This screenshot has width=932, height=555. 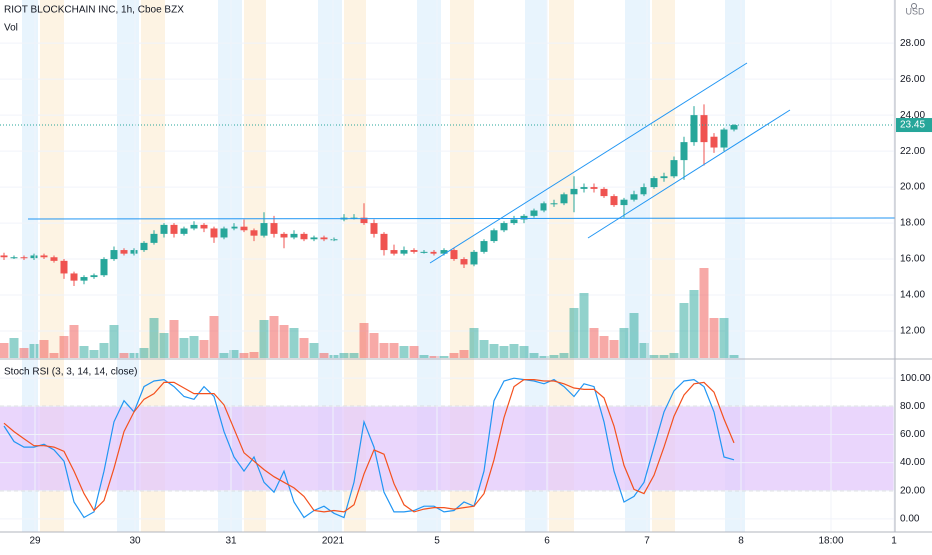 I want to click on x-tick-label: 30, so click(x=135, y=541).